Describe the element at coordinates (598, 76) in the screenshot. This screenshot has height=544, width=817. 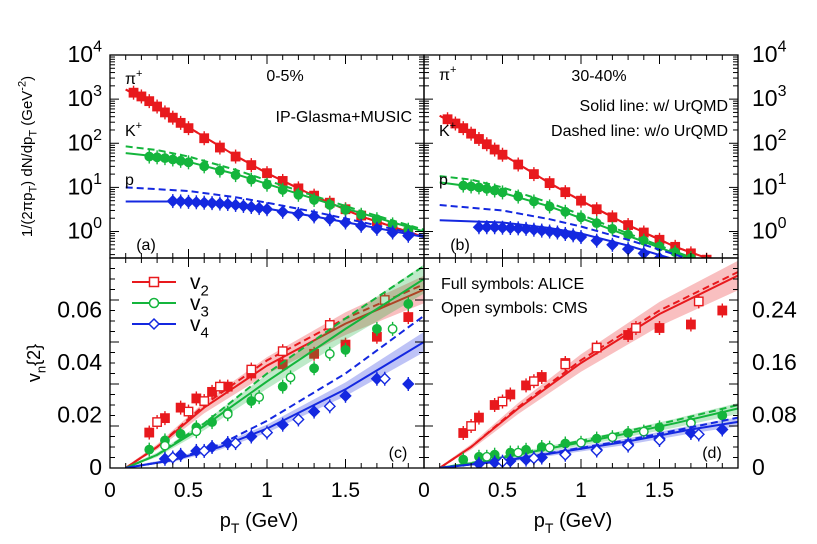
I see `centrality-label: 30-40%` at that location.